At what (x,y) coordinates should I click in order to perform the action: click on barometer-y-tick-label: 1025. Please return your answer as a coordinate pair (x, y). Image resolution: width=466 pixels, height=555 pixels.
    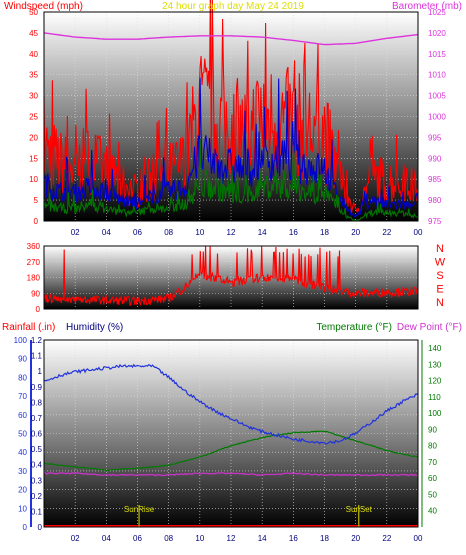
    Looking at the image, I should click on (437, 12).